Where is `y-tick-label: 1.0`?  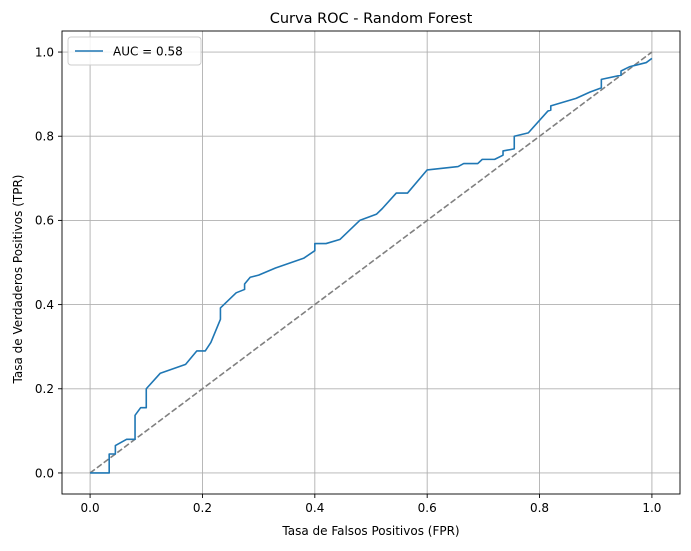
y-tick-label: 1.0 is located at coordinates (44, 52).